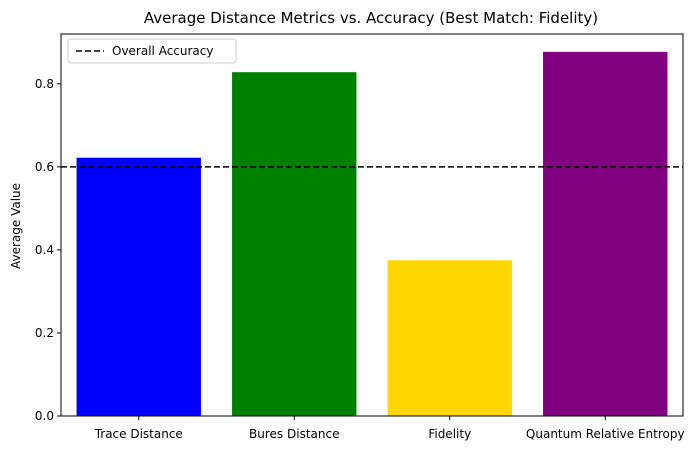 This screenshot has width=695, height=451. What do you see at coordinates (44, 84) in the screenshot?
I see `y-tick-label: 0.8` at bounding box center [44, 84].